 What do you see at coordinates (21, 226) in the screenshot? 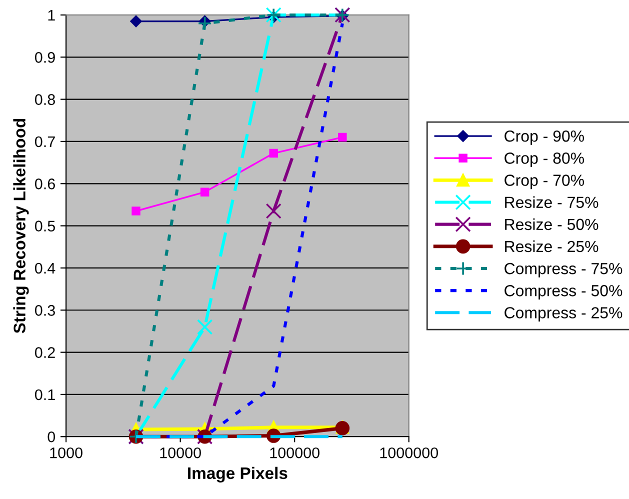
I see `y-axis-title: String Recovery Likelihood` at bounding box center [21, 226].